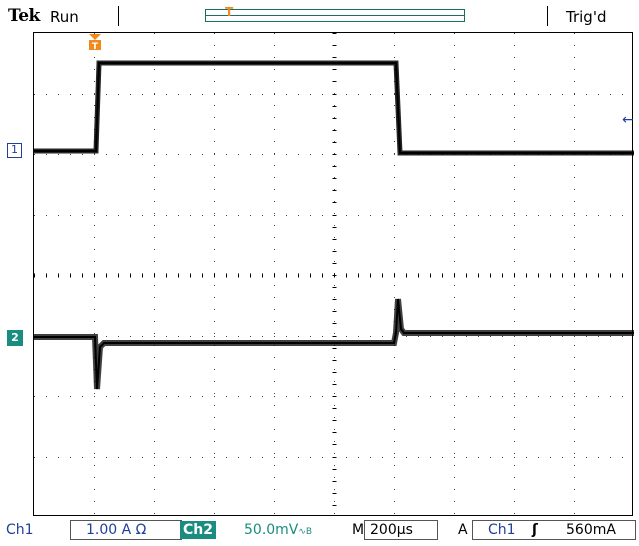 The image size is (639, 546). I want to click on top-status-bar: Tek Run T Trig'd, so click(319, 16).